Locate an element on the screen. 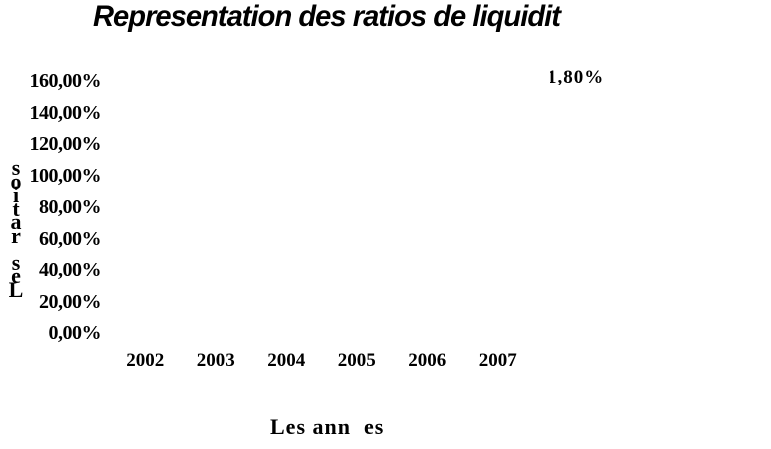 The height and width of the screenshot is (449, 771). data-label-clipped: 1,80% is located at coordinates (577, 77).